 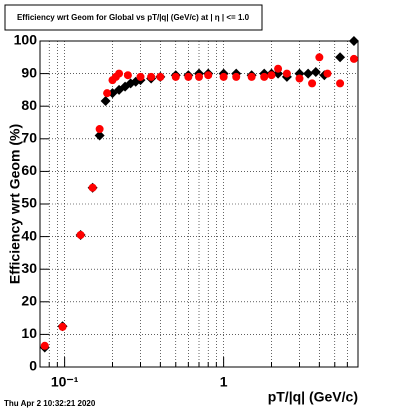 I want to click on y-tick-label: 50, so click(x=29, y=203).